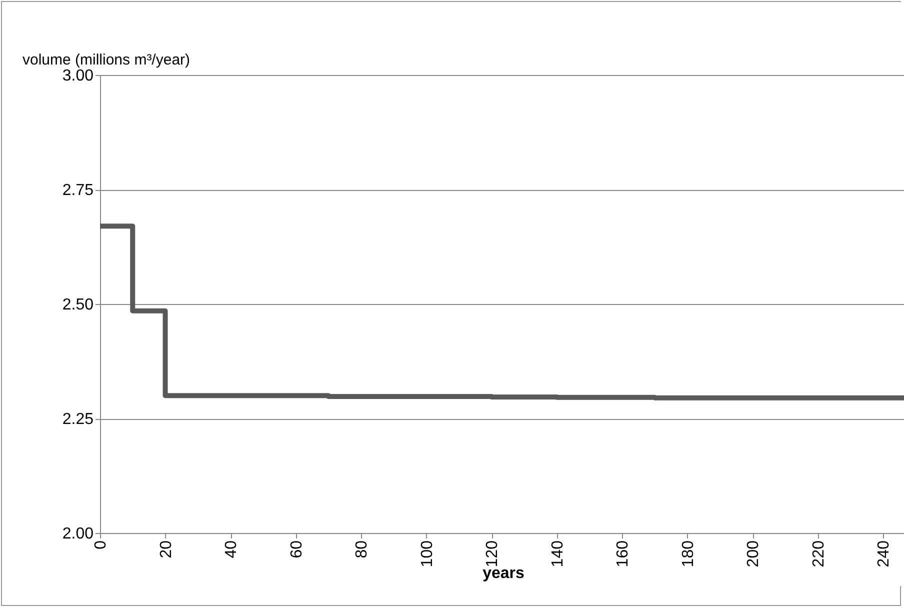 This screenshot has width=904, height=609. Describe the element at coordinates (78, 419) in the screenshot. I see `y-tick-label: 2.25` at that location.